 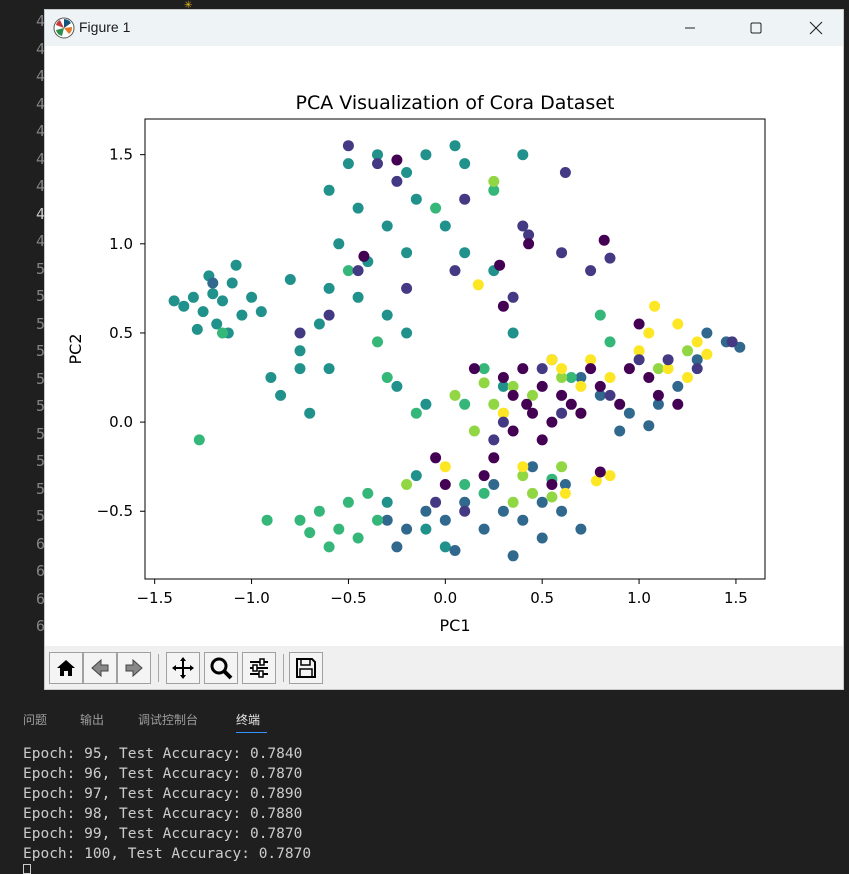 I want to click on terminal-line: Epoch: 100, Test Accuracy: 0.7870, so click(x=167, y=854).